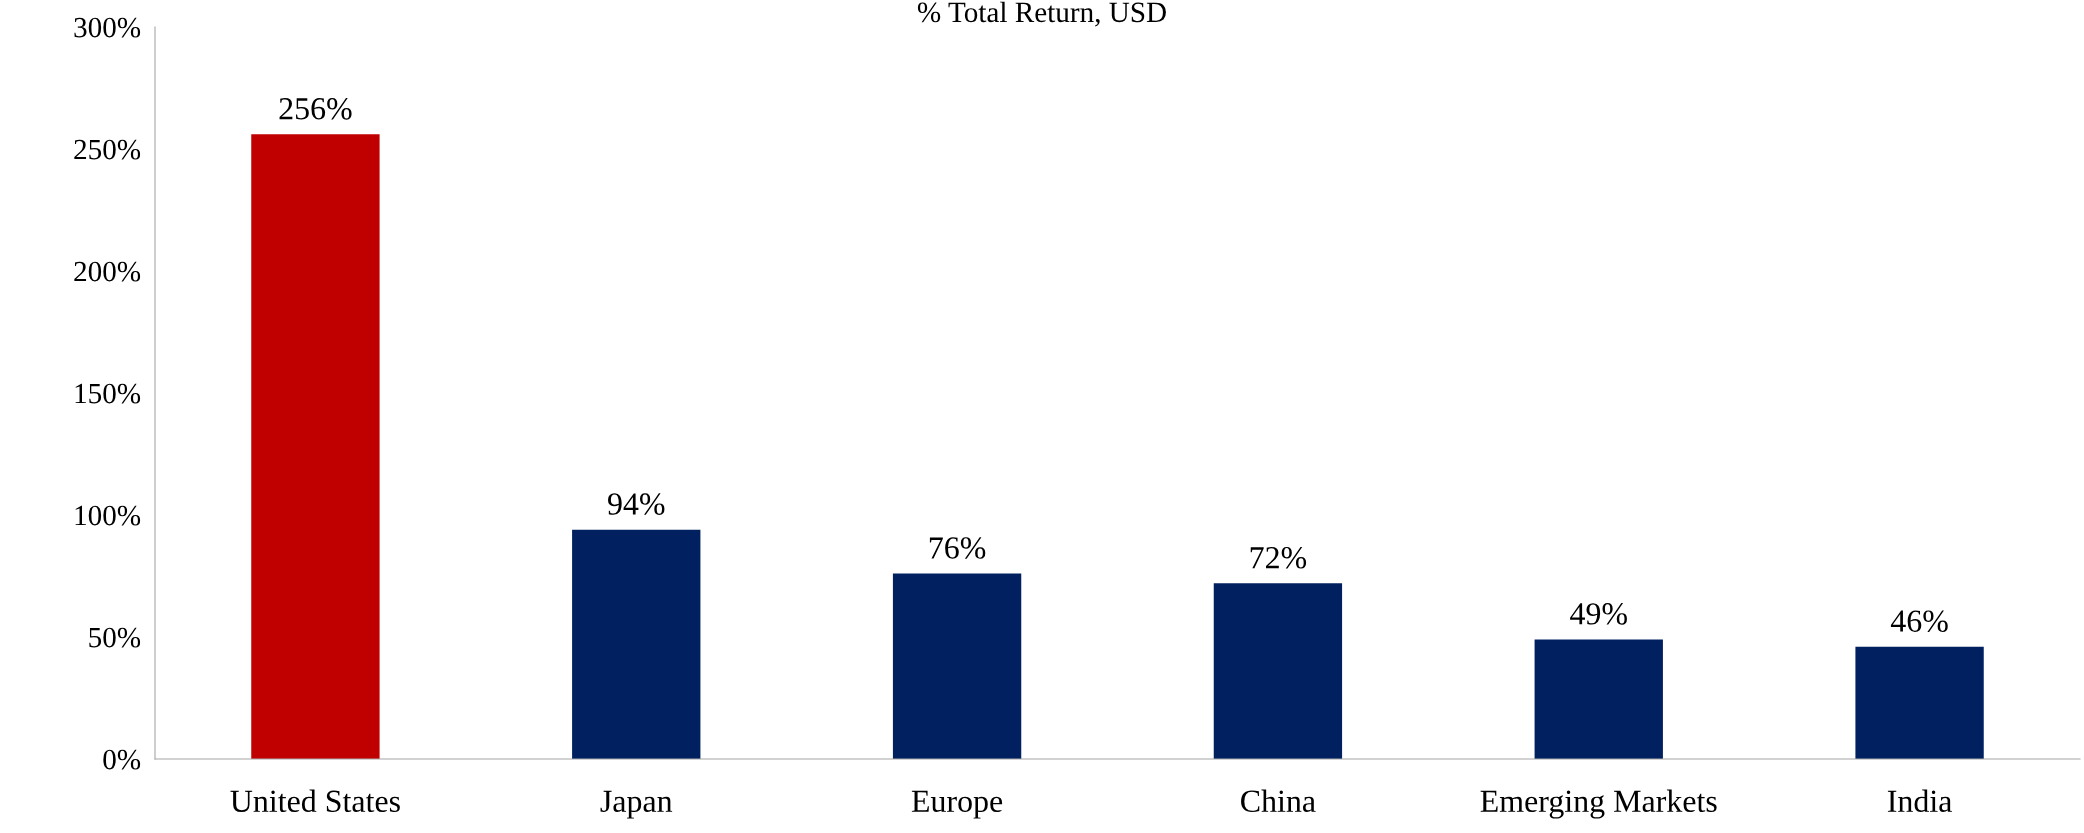 Image resolution: width=2084 pixels, height=833 pixels. What do you see at coordinates (315, 801) in the screenshot?
I see `x-tick-label: United States` at bounding box center [315, 801].